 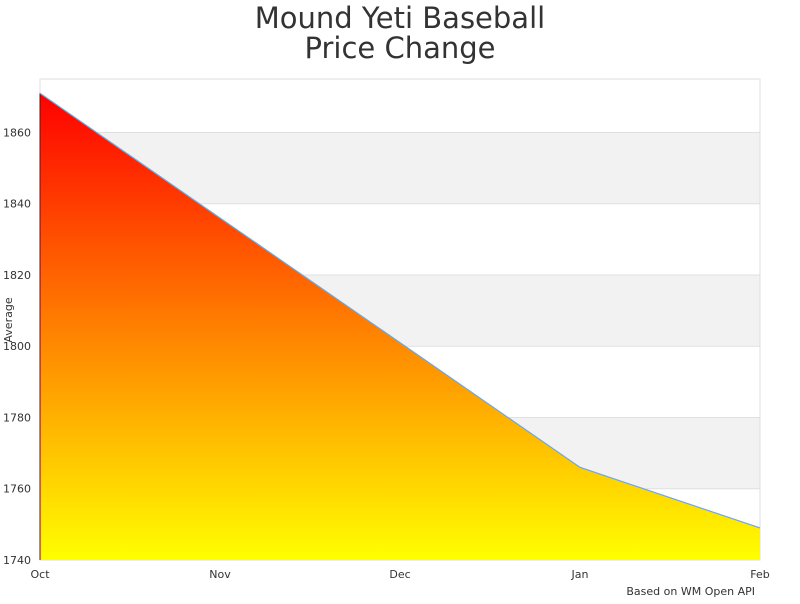 What do you see at coordinates (17, 275) in the screenshot?
I see `y-tick-label: 1820` at bounding box center [17, 275].